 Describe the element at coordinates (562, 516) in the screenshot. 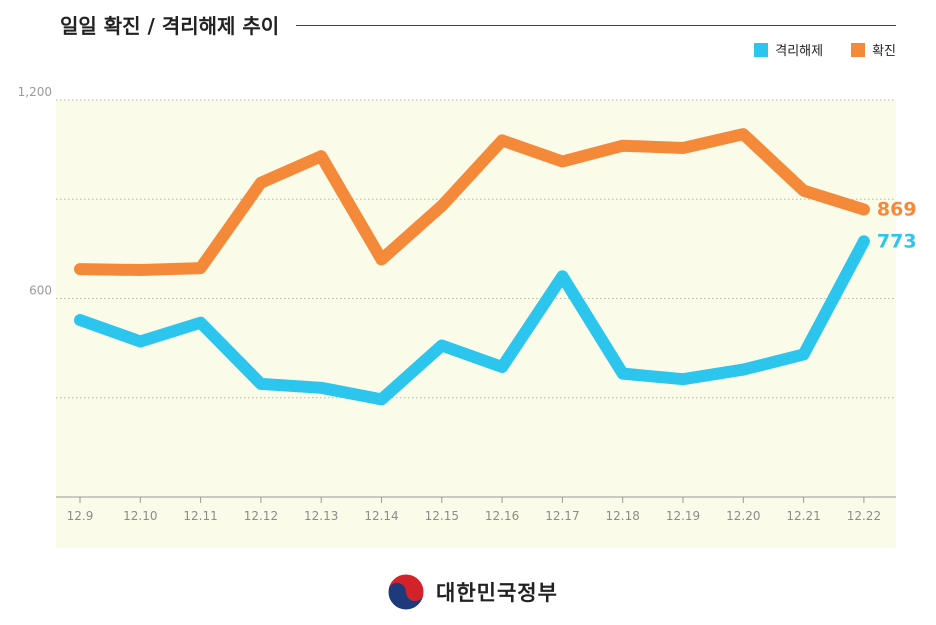

I see `x-tick-label-8: 12.17` at that location.